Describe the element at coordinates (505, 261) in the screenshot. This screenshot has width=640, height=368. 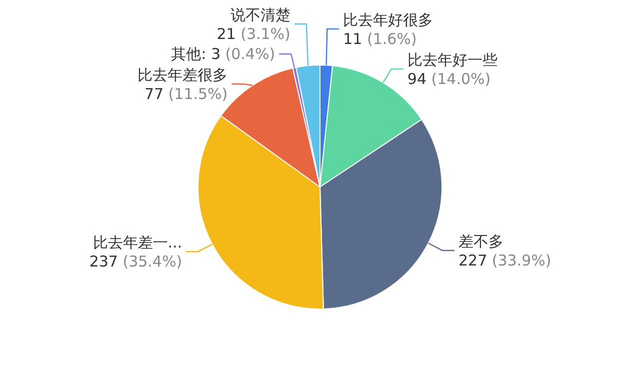
I see `data-label: 227 (33.9%)` at that location.